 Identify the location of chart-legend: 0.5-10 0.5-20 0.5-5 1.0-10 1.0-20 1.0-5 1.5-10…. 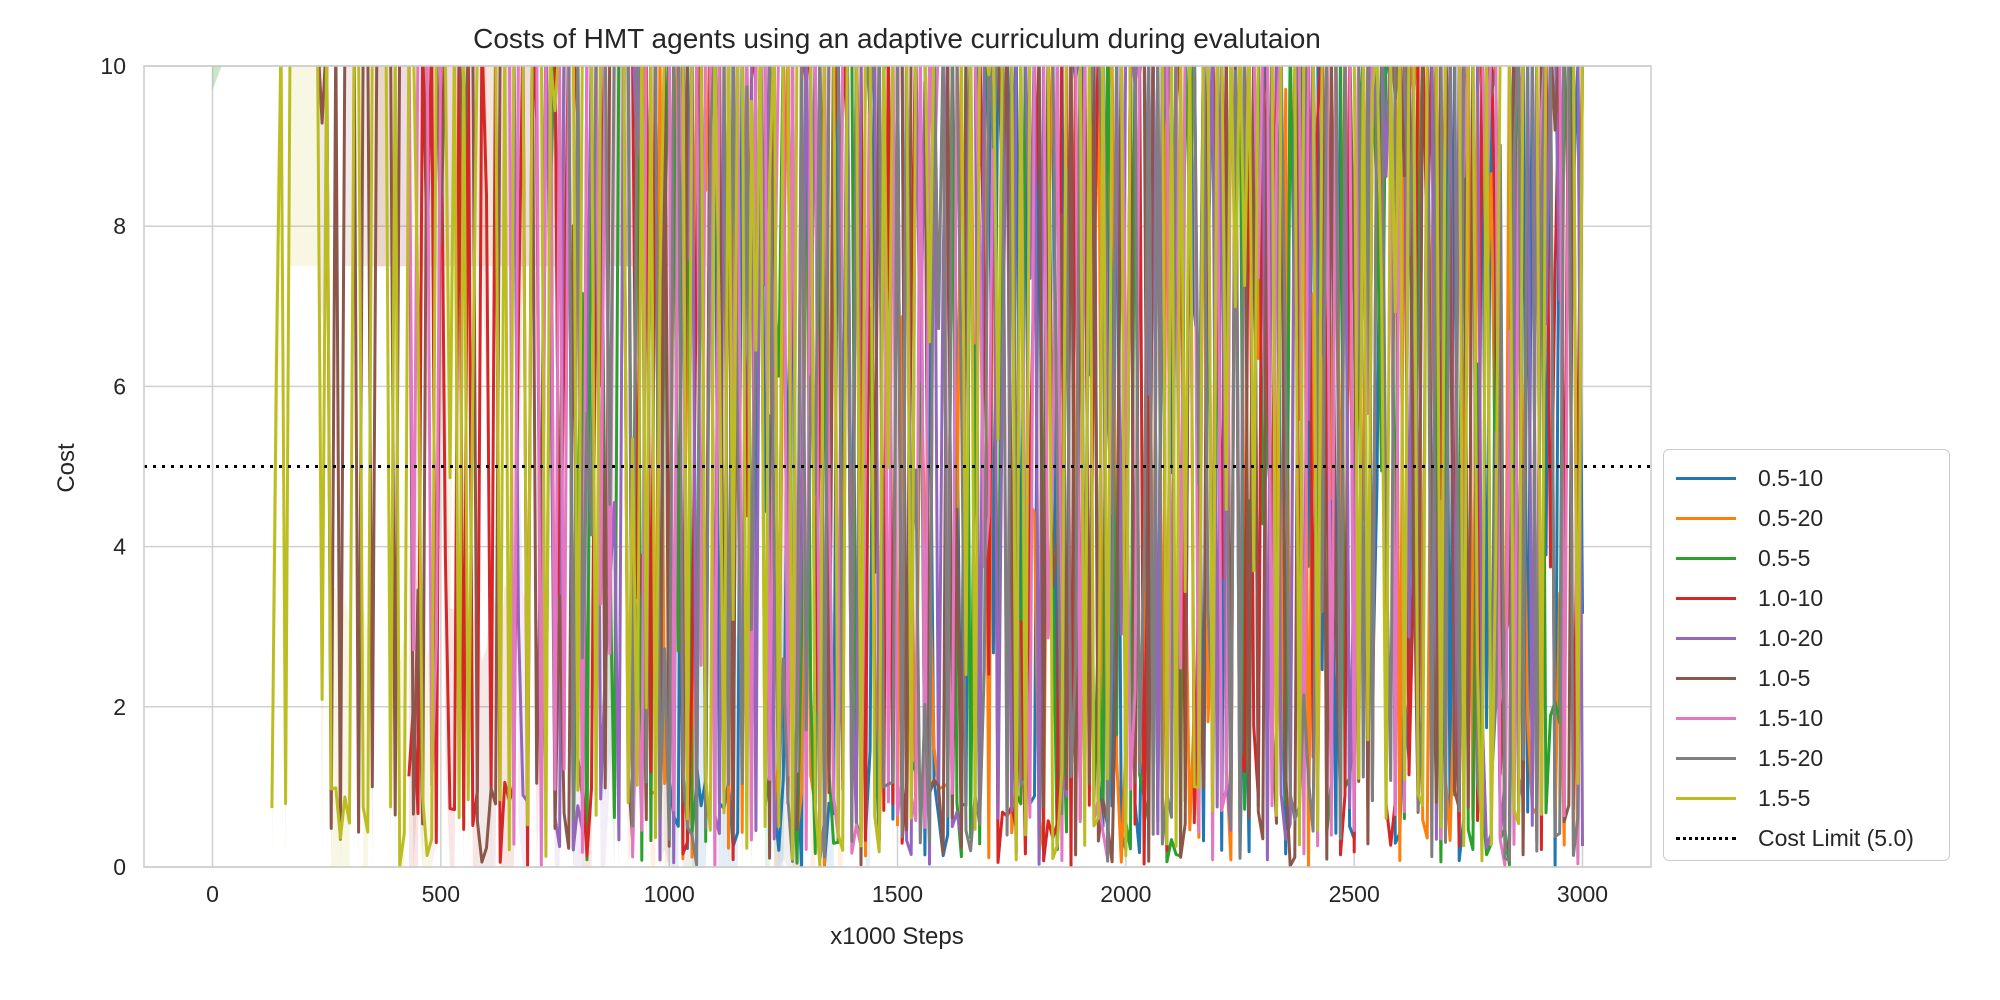
(1806, 655).